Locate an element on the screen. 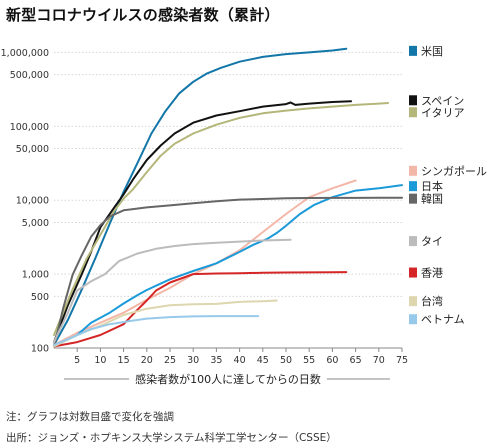  x-tick-label: 40 is located at coordinates (240, 360).